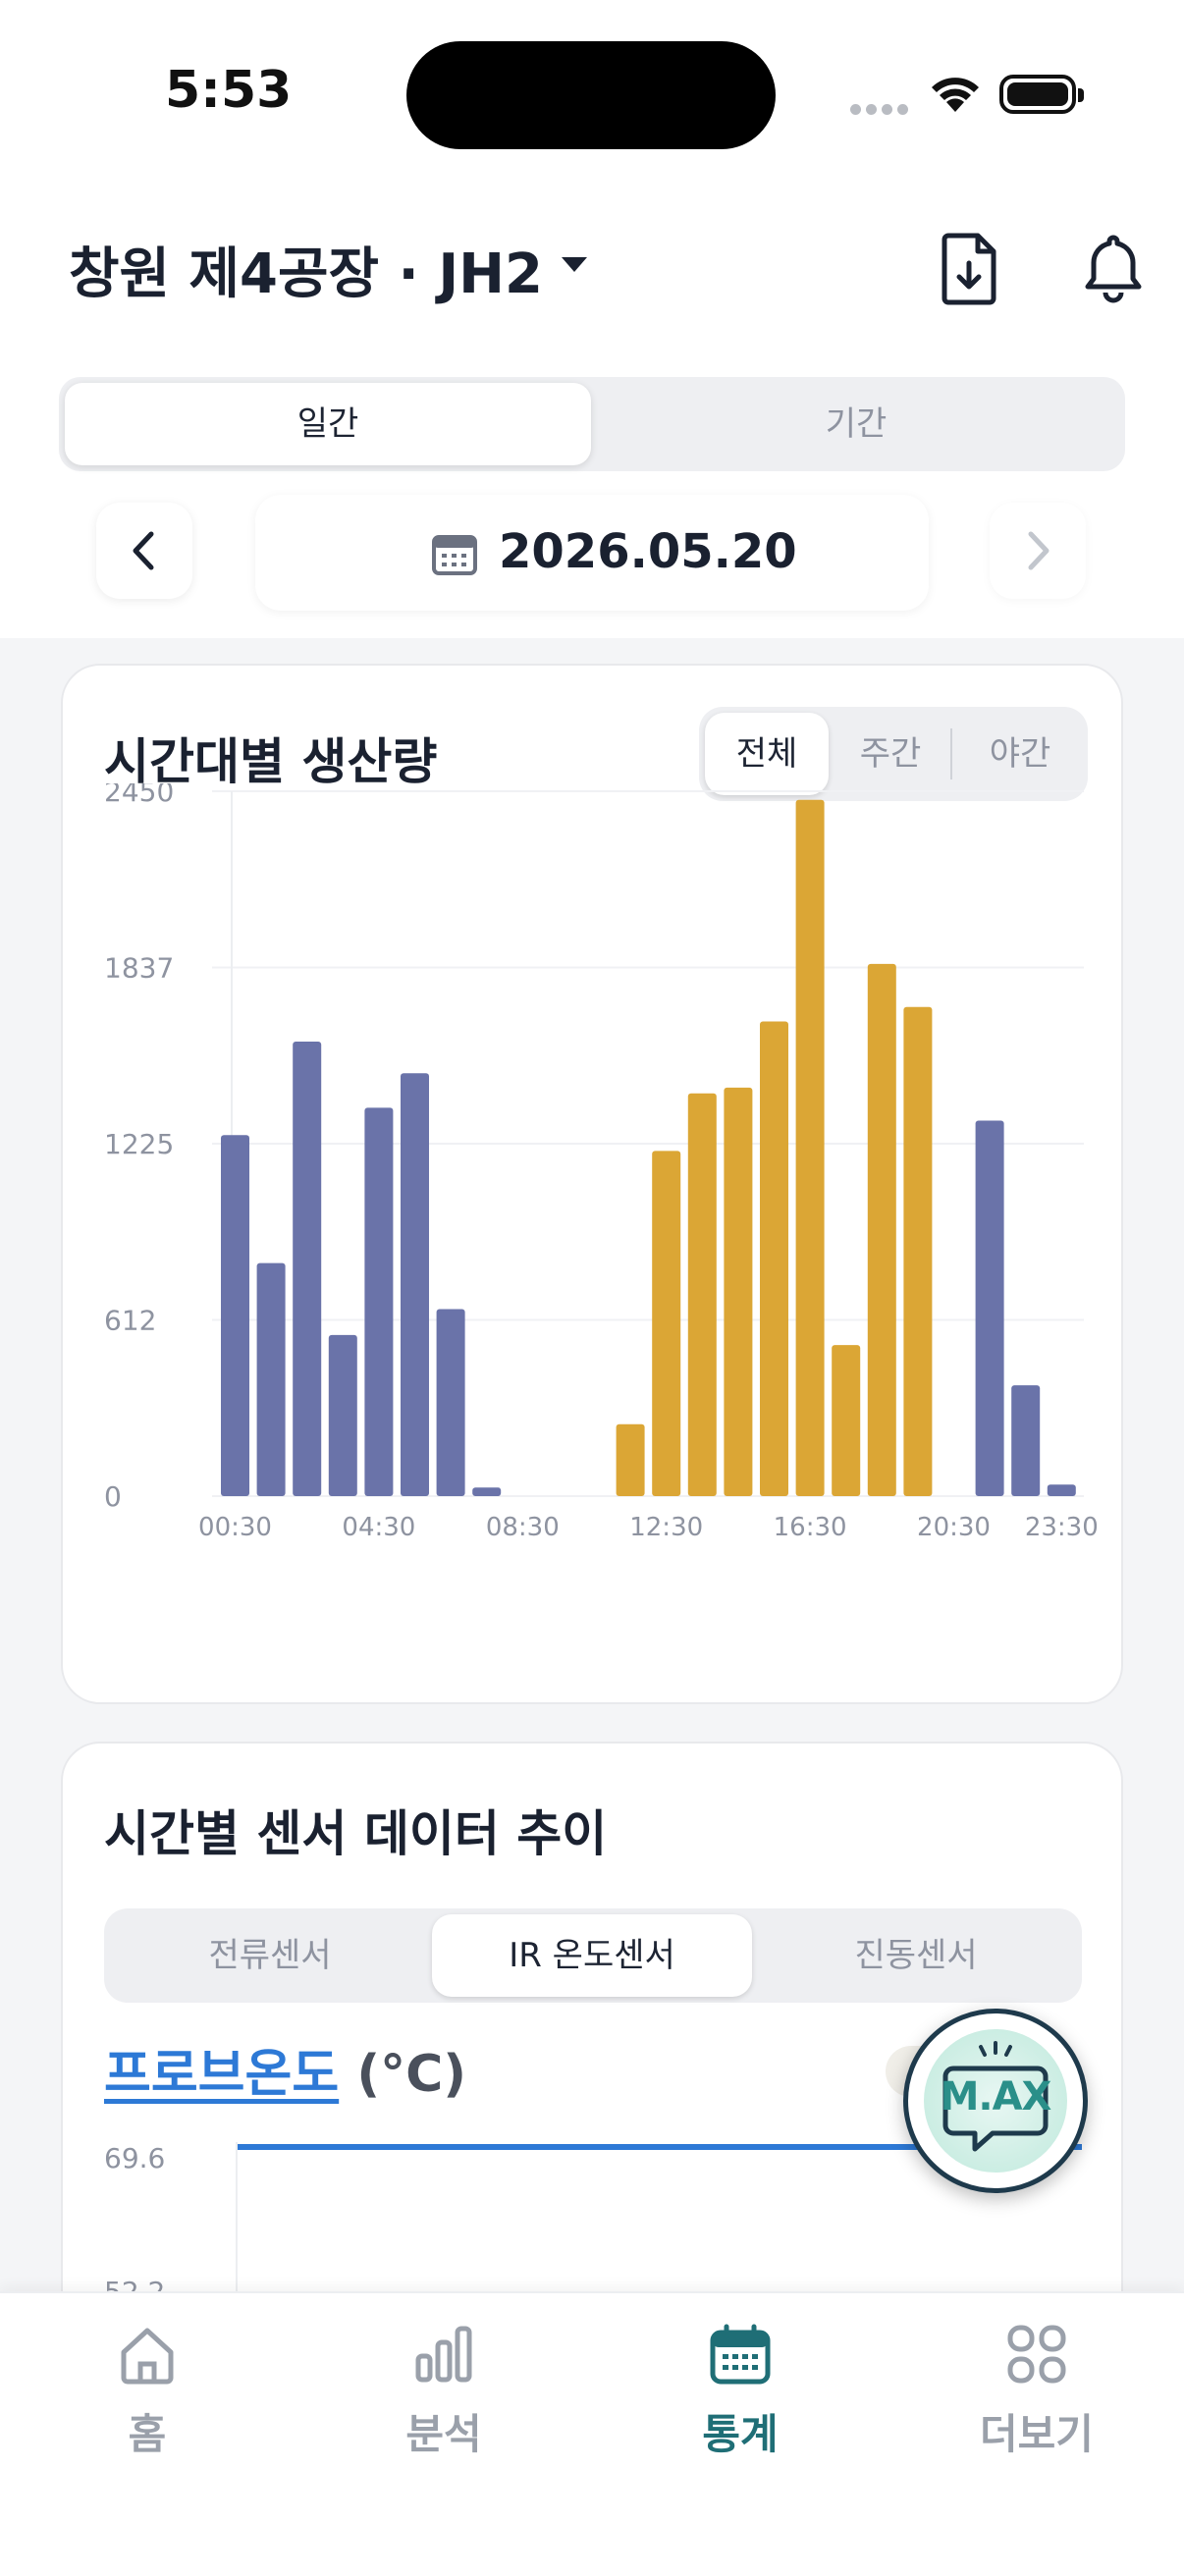 This screenshot has width=1184, height=2576. What do you see at coordinates (356, 1833) in the screenshot?
I see `sensor-card-title: 시간별 센서 데이터 추이` at bounding box center [356, 1833].